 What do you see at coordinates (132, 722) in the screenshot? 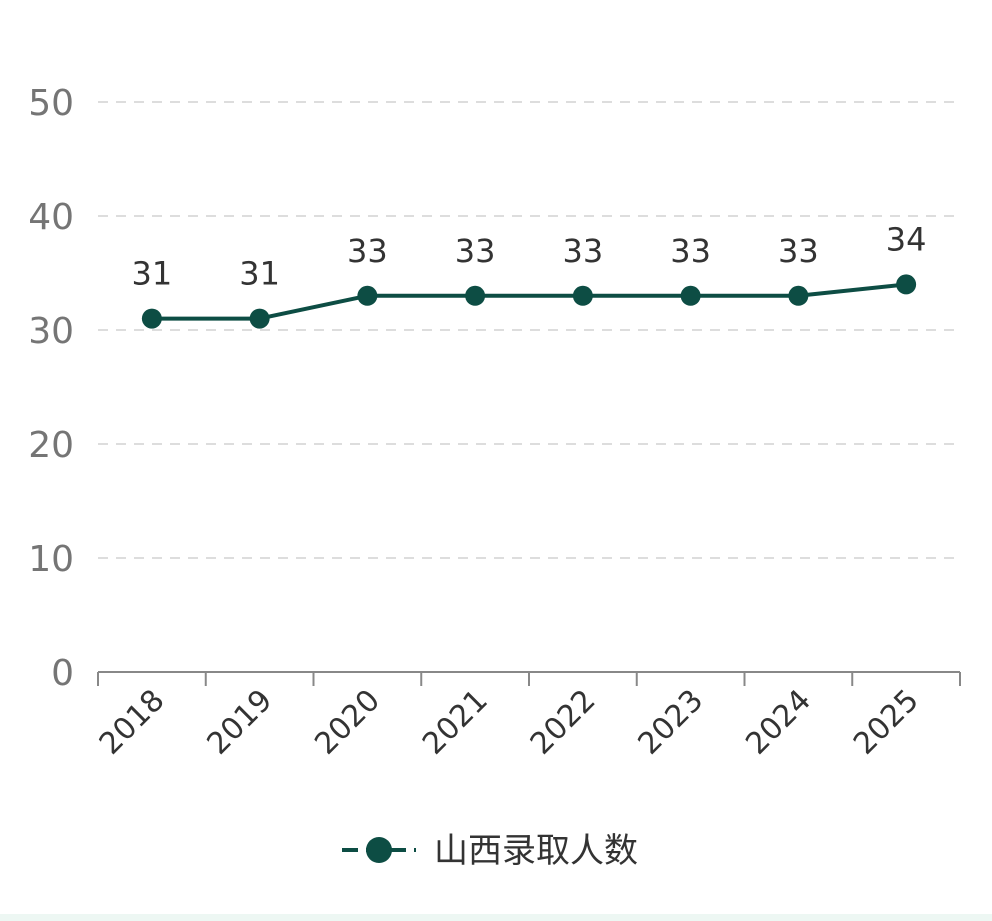
I see `x-tick-label-2018: 2018` at bounding box center [132, 722].